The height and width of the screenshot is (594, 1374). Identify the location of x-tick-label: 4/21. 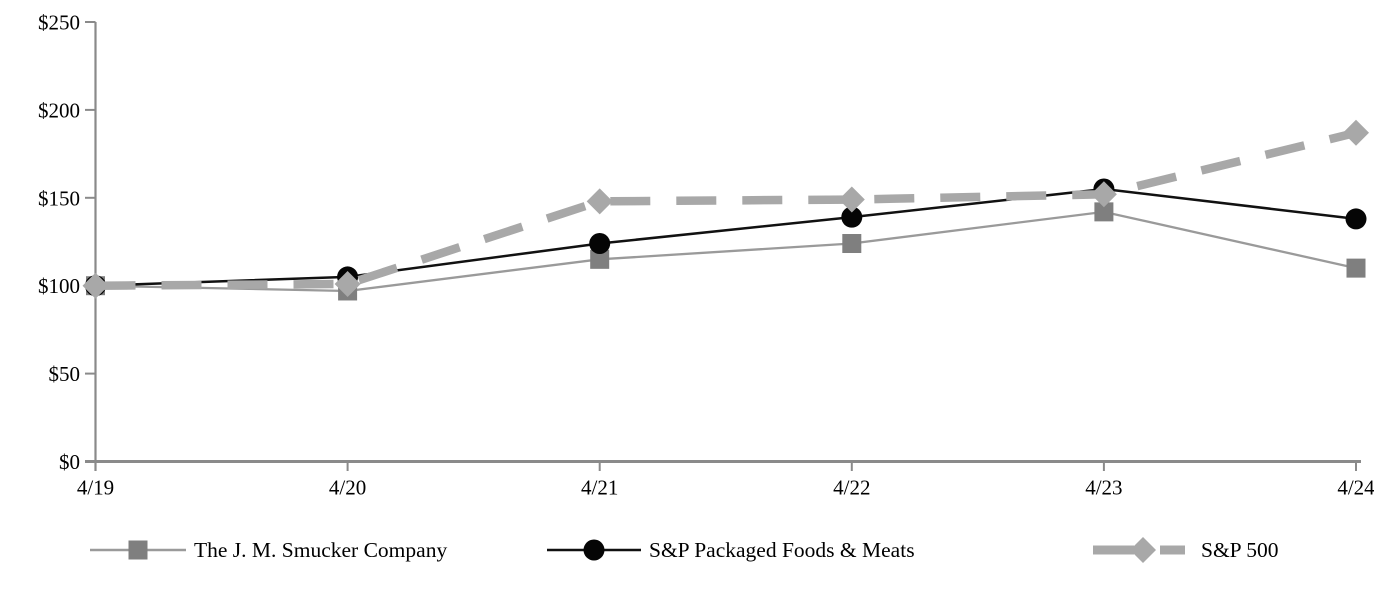
(599, 488).